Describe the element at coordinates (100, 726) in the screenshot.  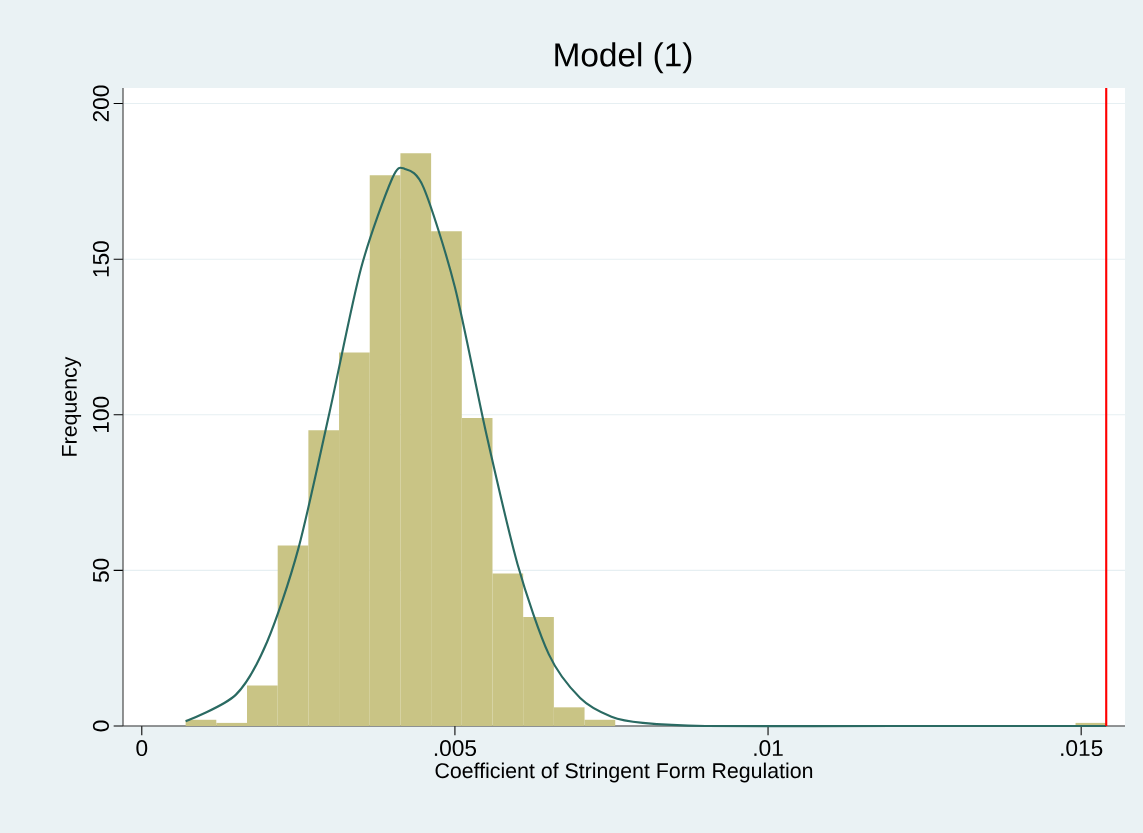
I see `y-tick-label: 0` at that location.